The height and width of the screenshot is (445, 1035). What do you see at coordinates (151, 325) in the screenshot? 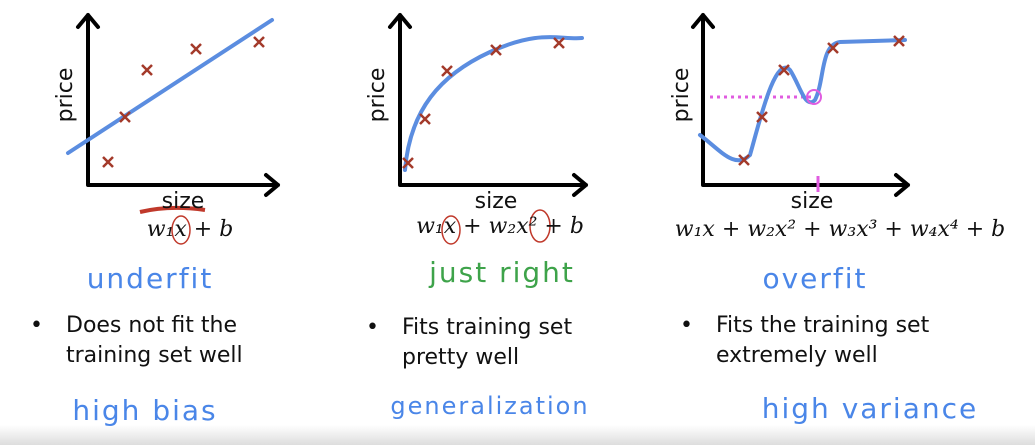
I see `bullet-text: Does not fit the` at bounding box center [151, 325].